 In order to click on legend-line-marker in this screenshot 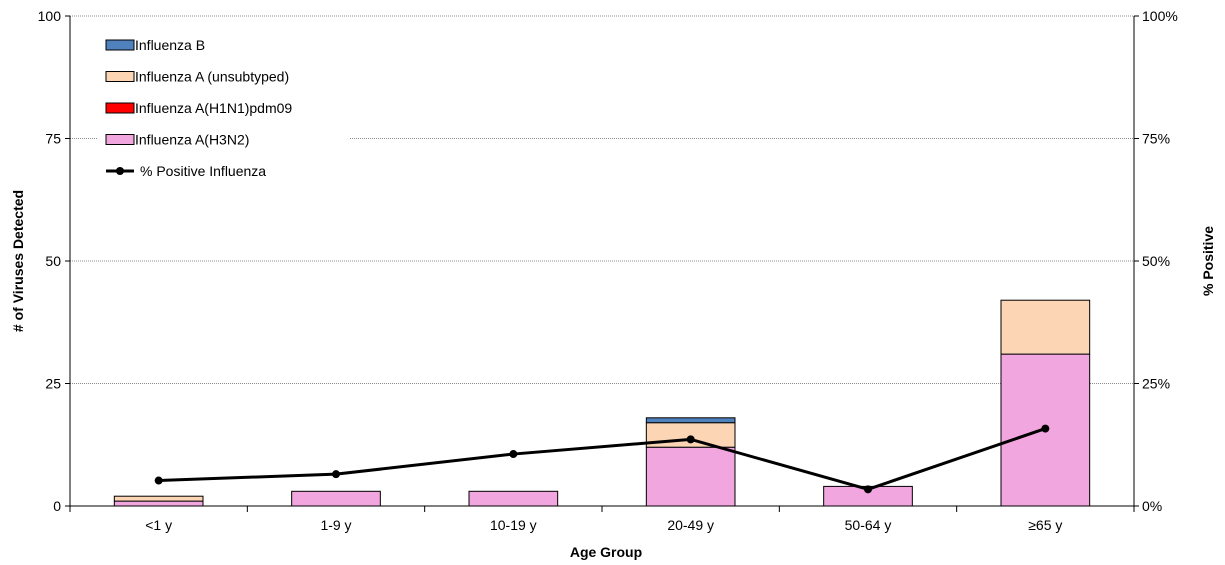, I will do `click(120, 171)`.